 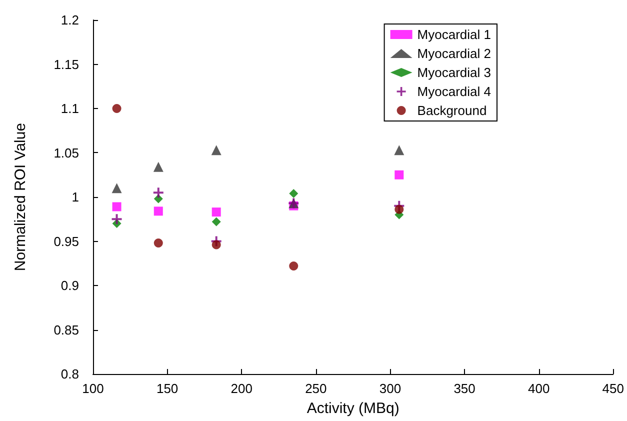 I want to click on x-tick-label: 250, so click(x=316, y=388).